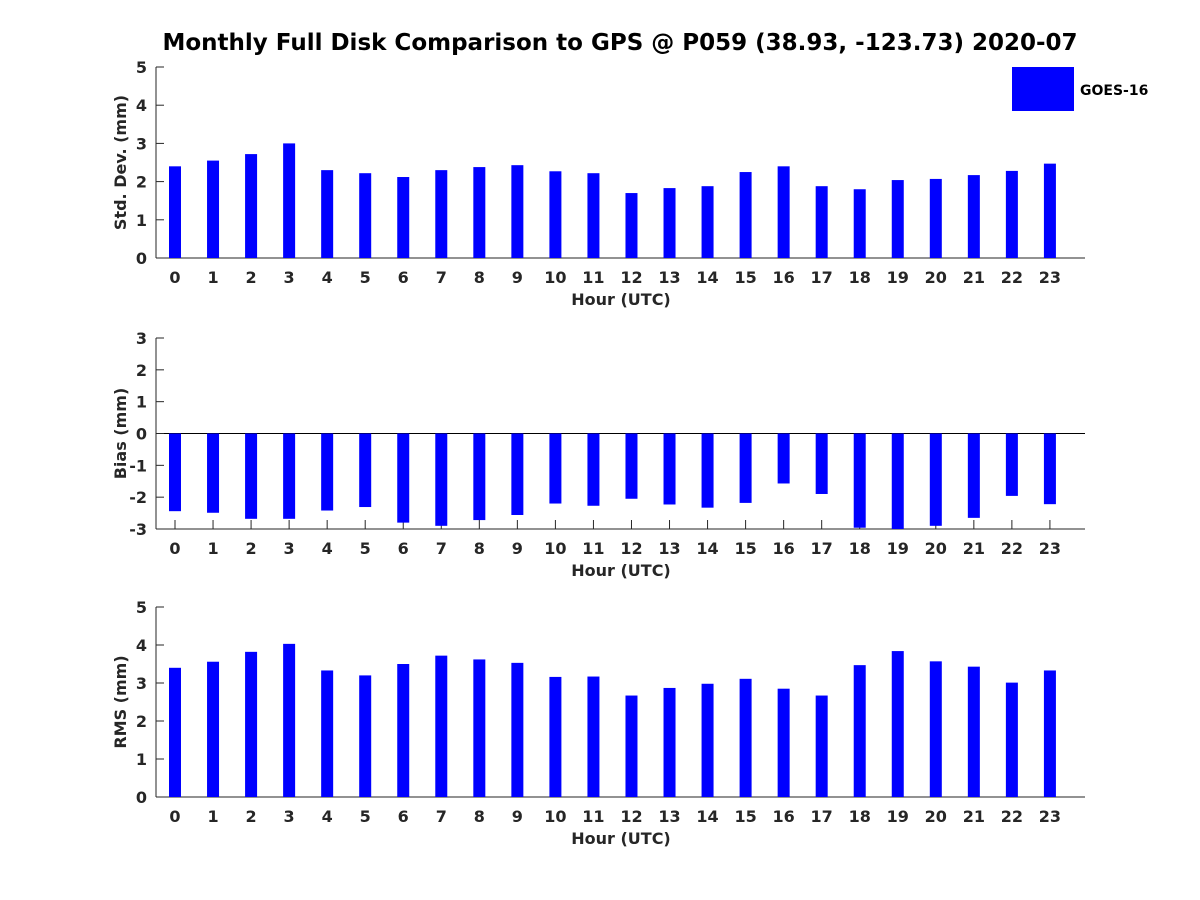 The height and width of the screenshot is (900, 1200). I want to click on x-tick-label: 18, so click(860, 816).